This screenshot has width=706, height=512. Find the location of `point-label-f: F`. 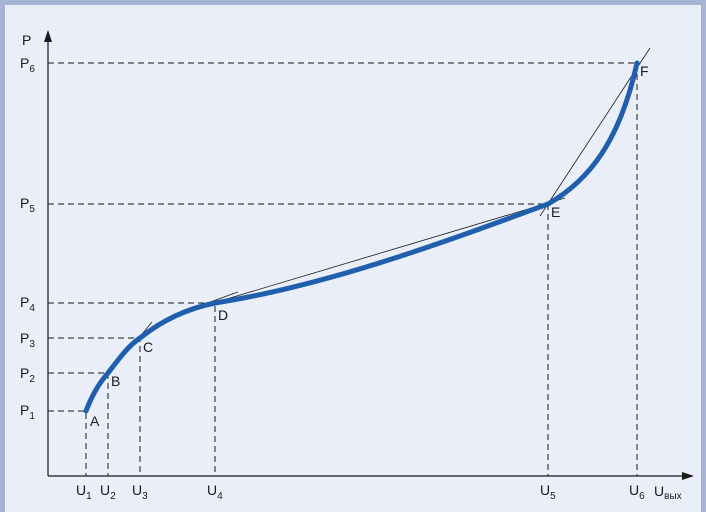

point-label-f: F is located at coordinates (644, 71).